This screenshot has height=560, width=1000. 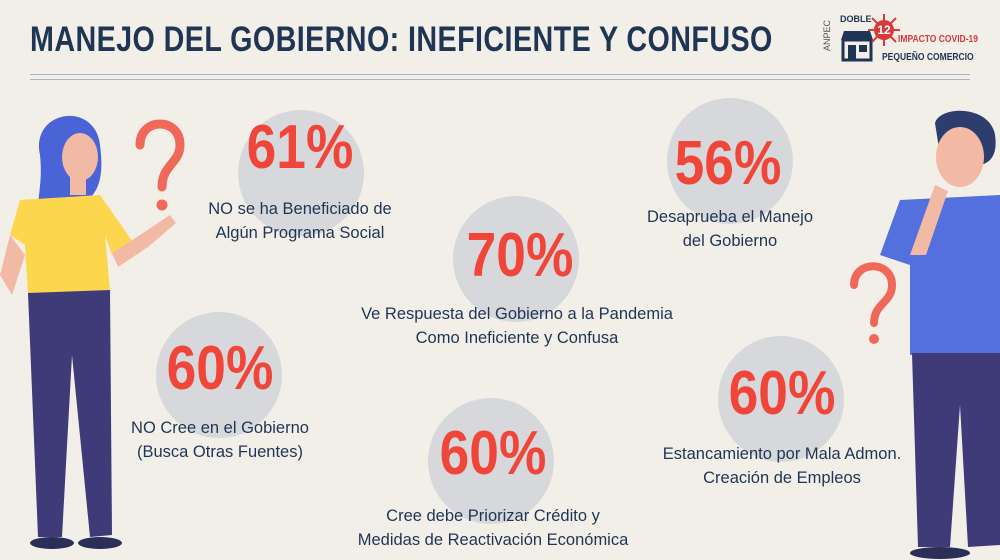 I want to click on man-illustration, so click(x=925, y=334).